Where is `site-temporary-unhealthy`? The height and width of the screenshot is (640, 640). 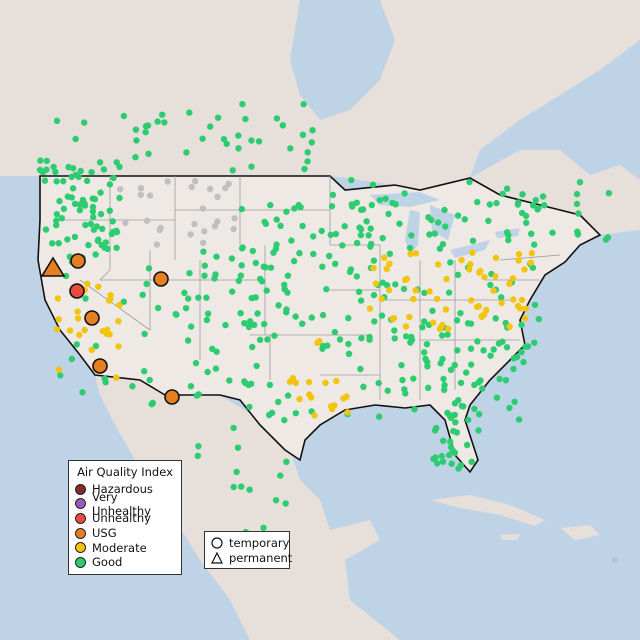
site-temporary-unhealthy is located at coordinates (77, 291).